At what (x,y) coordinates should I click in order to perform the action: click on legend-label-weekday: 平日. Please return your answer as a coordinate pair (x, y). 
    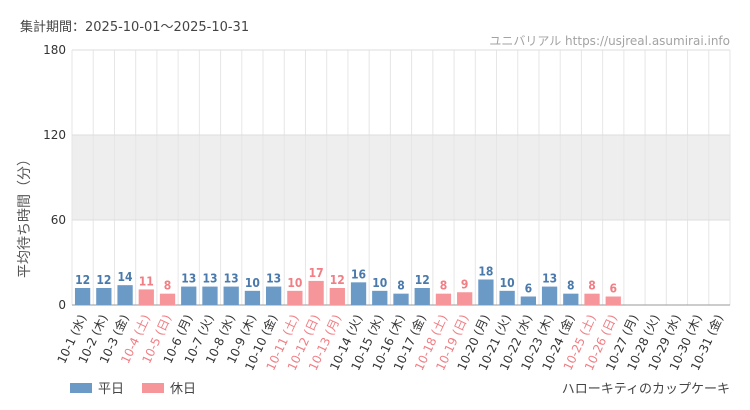
    Looking at the image, I should click on (111, 389).